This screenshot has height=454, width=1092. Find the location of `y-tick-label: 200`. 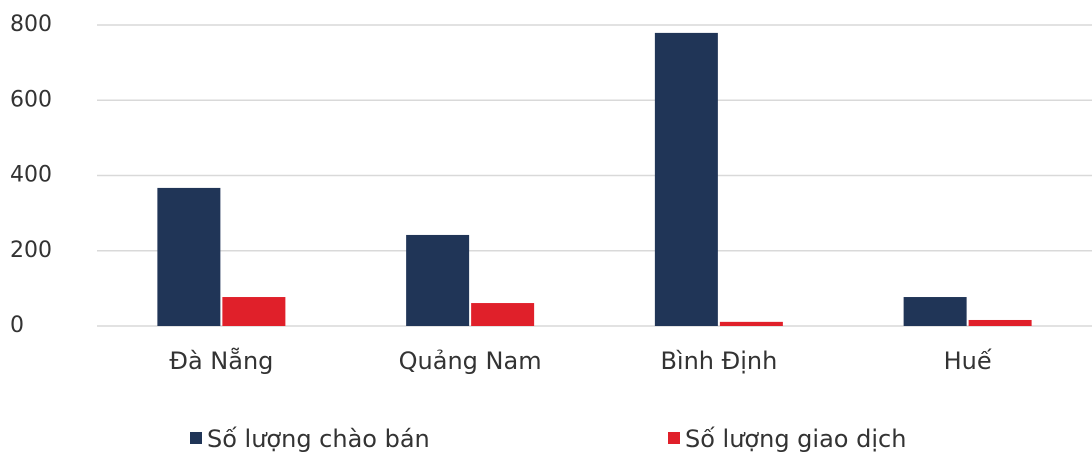

y-tick-label: 200 is located at coordinates (31, 250).